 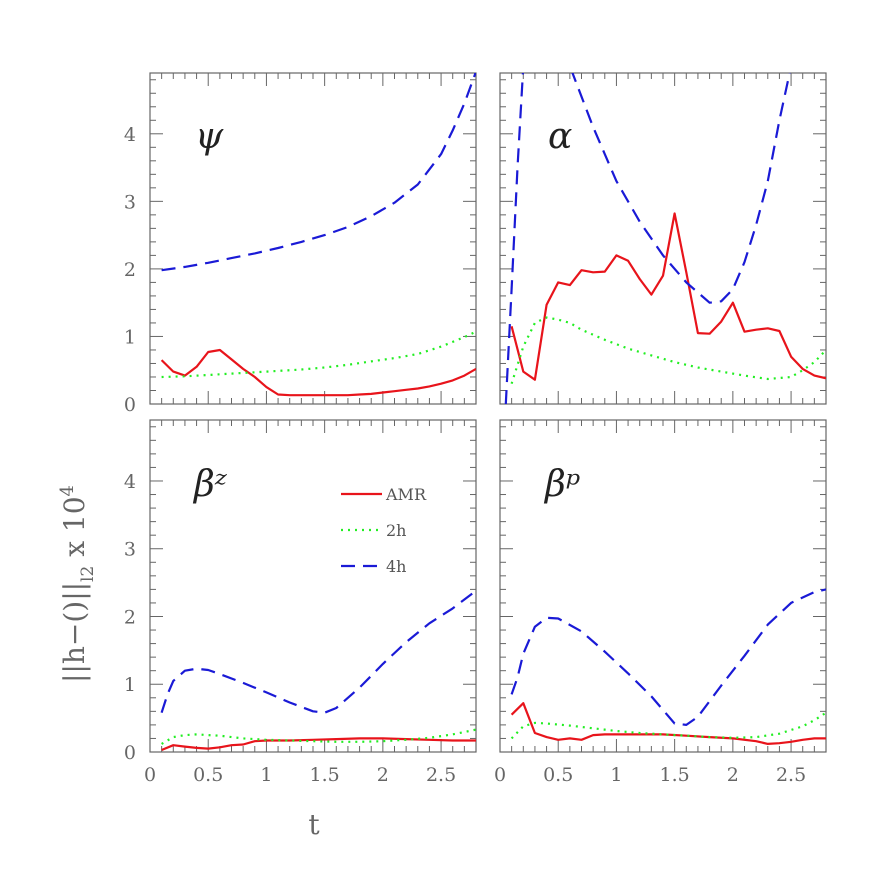 I want to click on y-axis-title-mid: x 10, so click(x=74, y=530).